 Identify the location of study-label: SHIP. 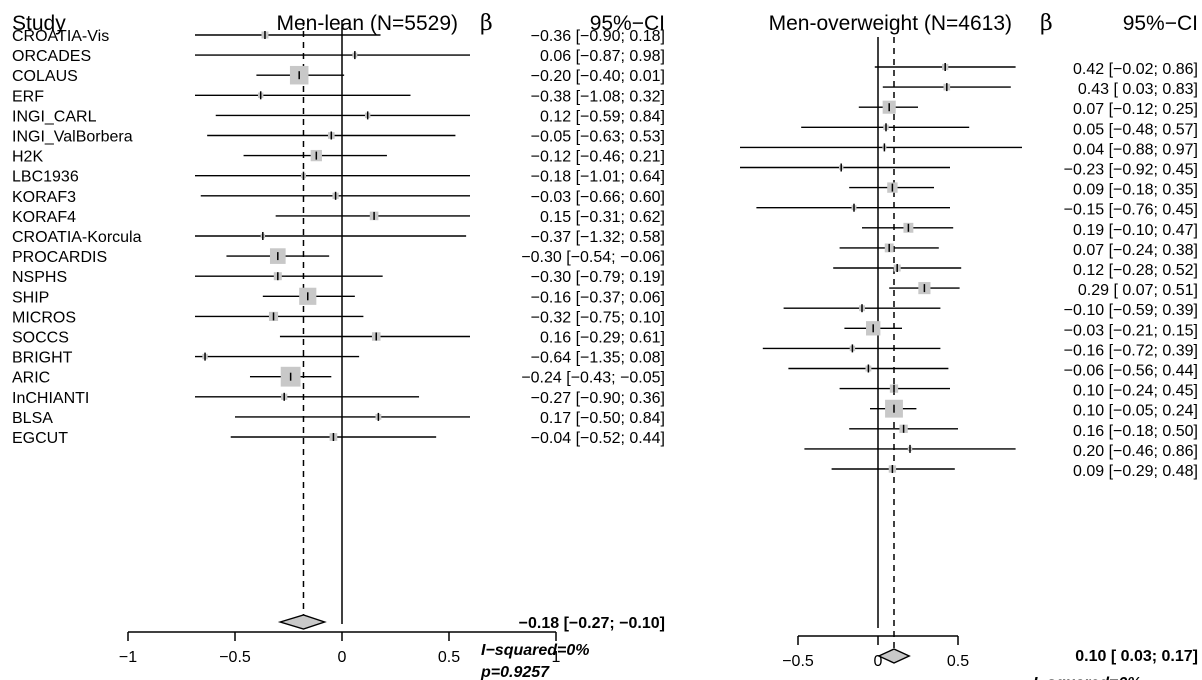
(30, 297).